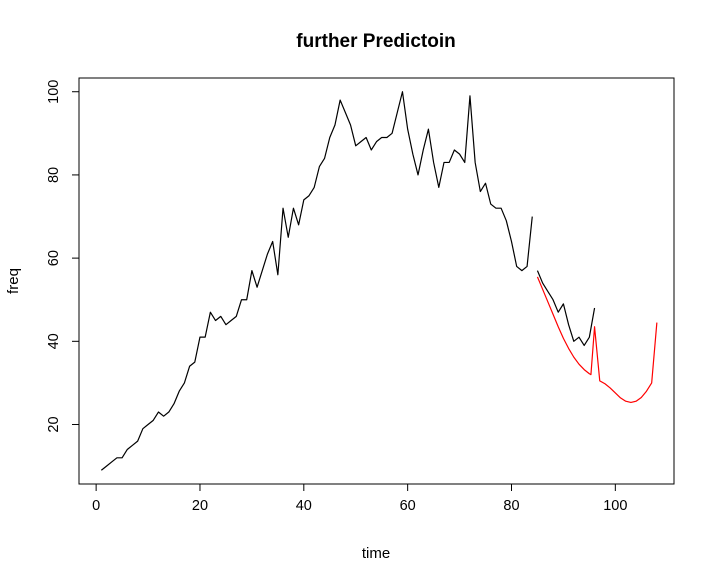  Describe the element at coordinates (304, 506) in the screenshot. I see `x-tick-label: 40` at that location.